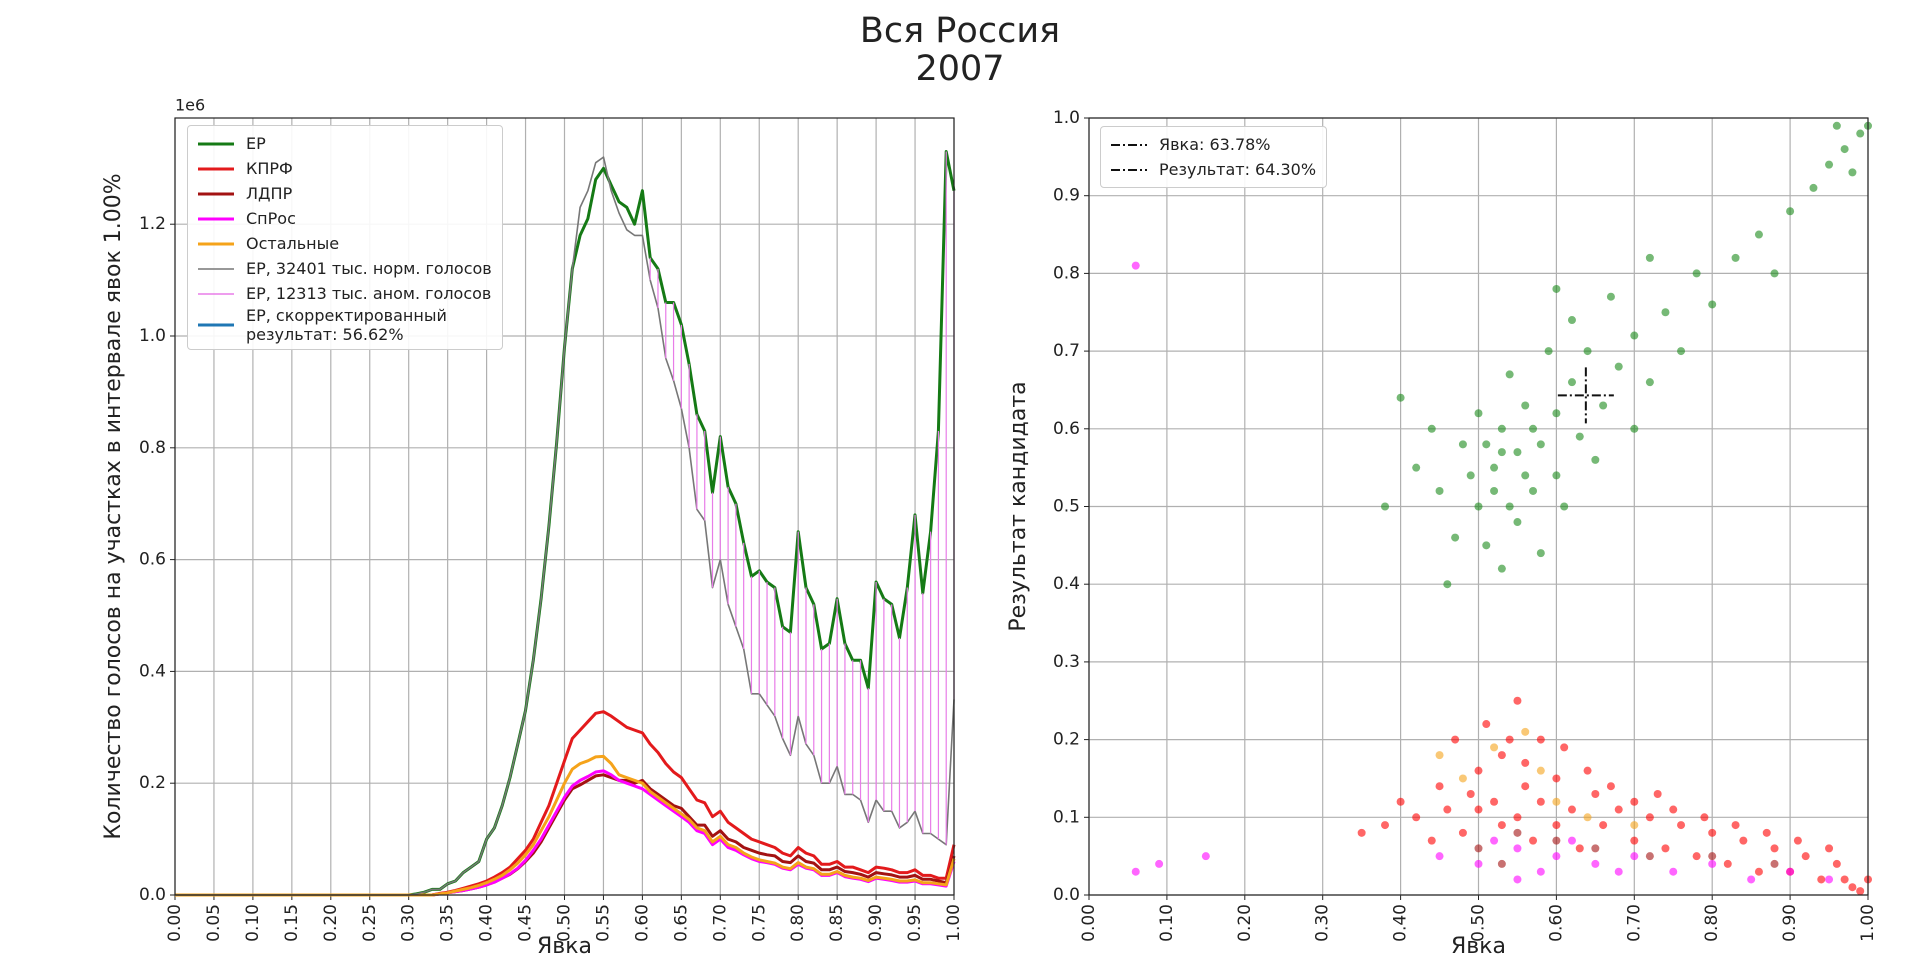  What do you see at coordinates (345, 218) in the screenshot?
I see `legend-entry: СпРос` at bounding box center [345, 218].